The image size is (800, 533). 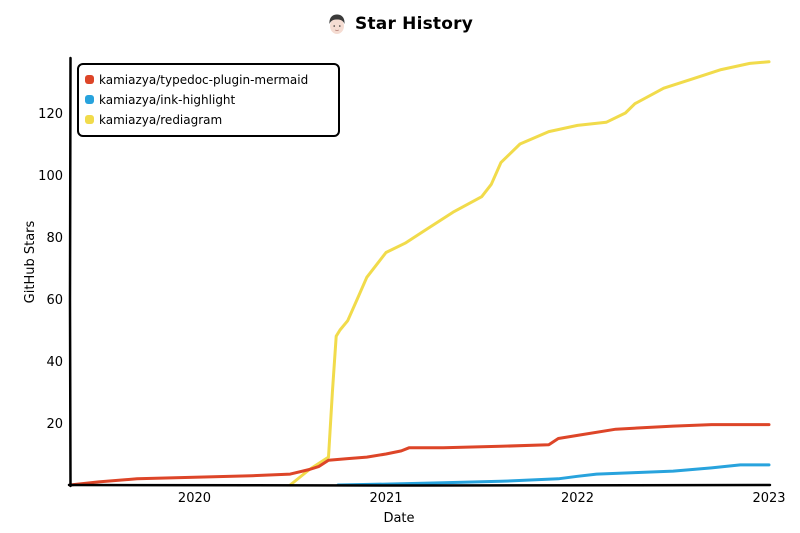 I want to click on chart-header: Star History, so click(x=400, y=24).